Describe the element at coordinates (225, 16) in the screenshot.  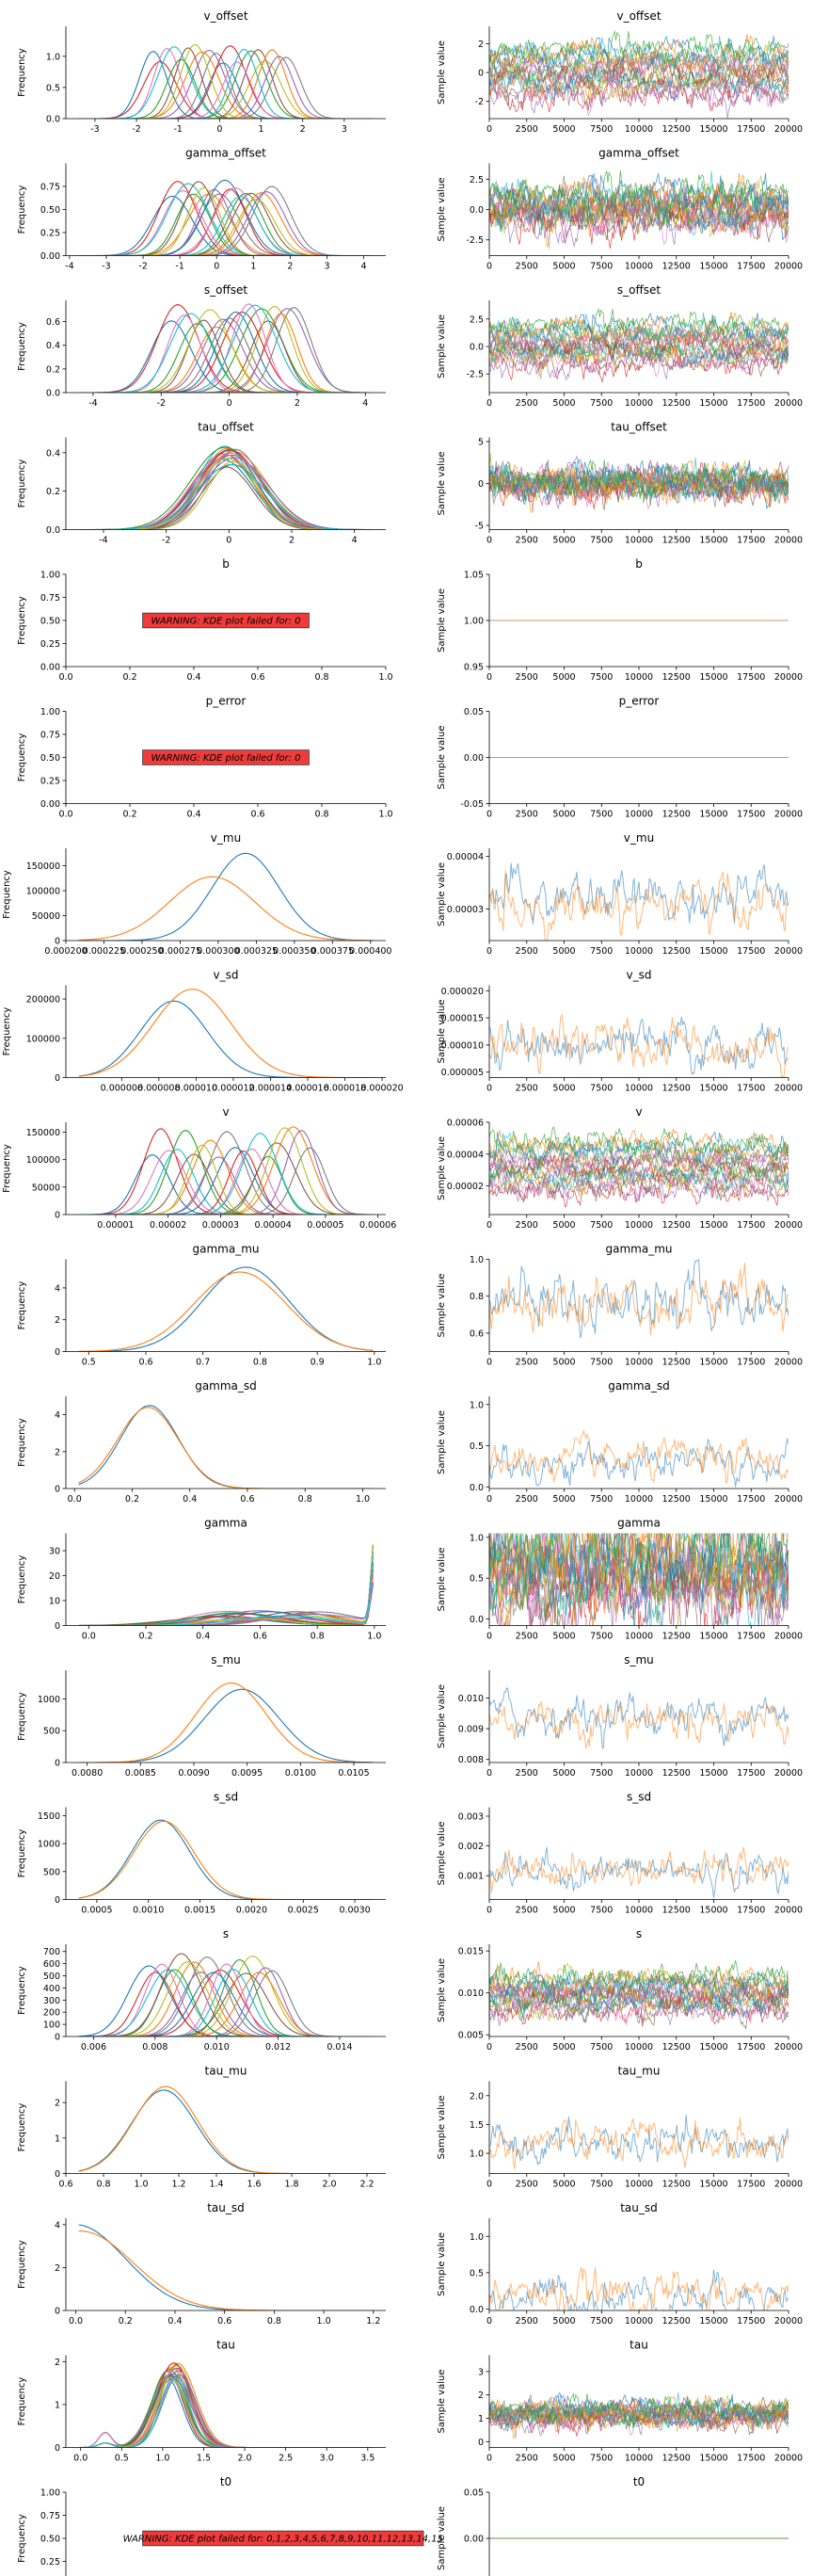
I see `panel-title: v_offset` at that location.